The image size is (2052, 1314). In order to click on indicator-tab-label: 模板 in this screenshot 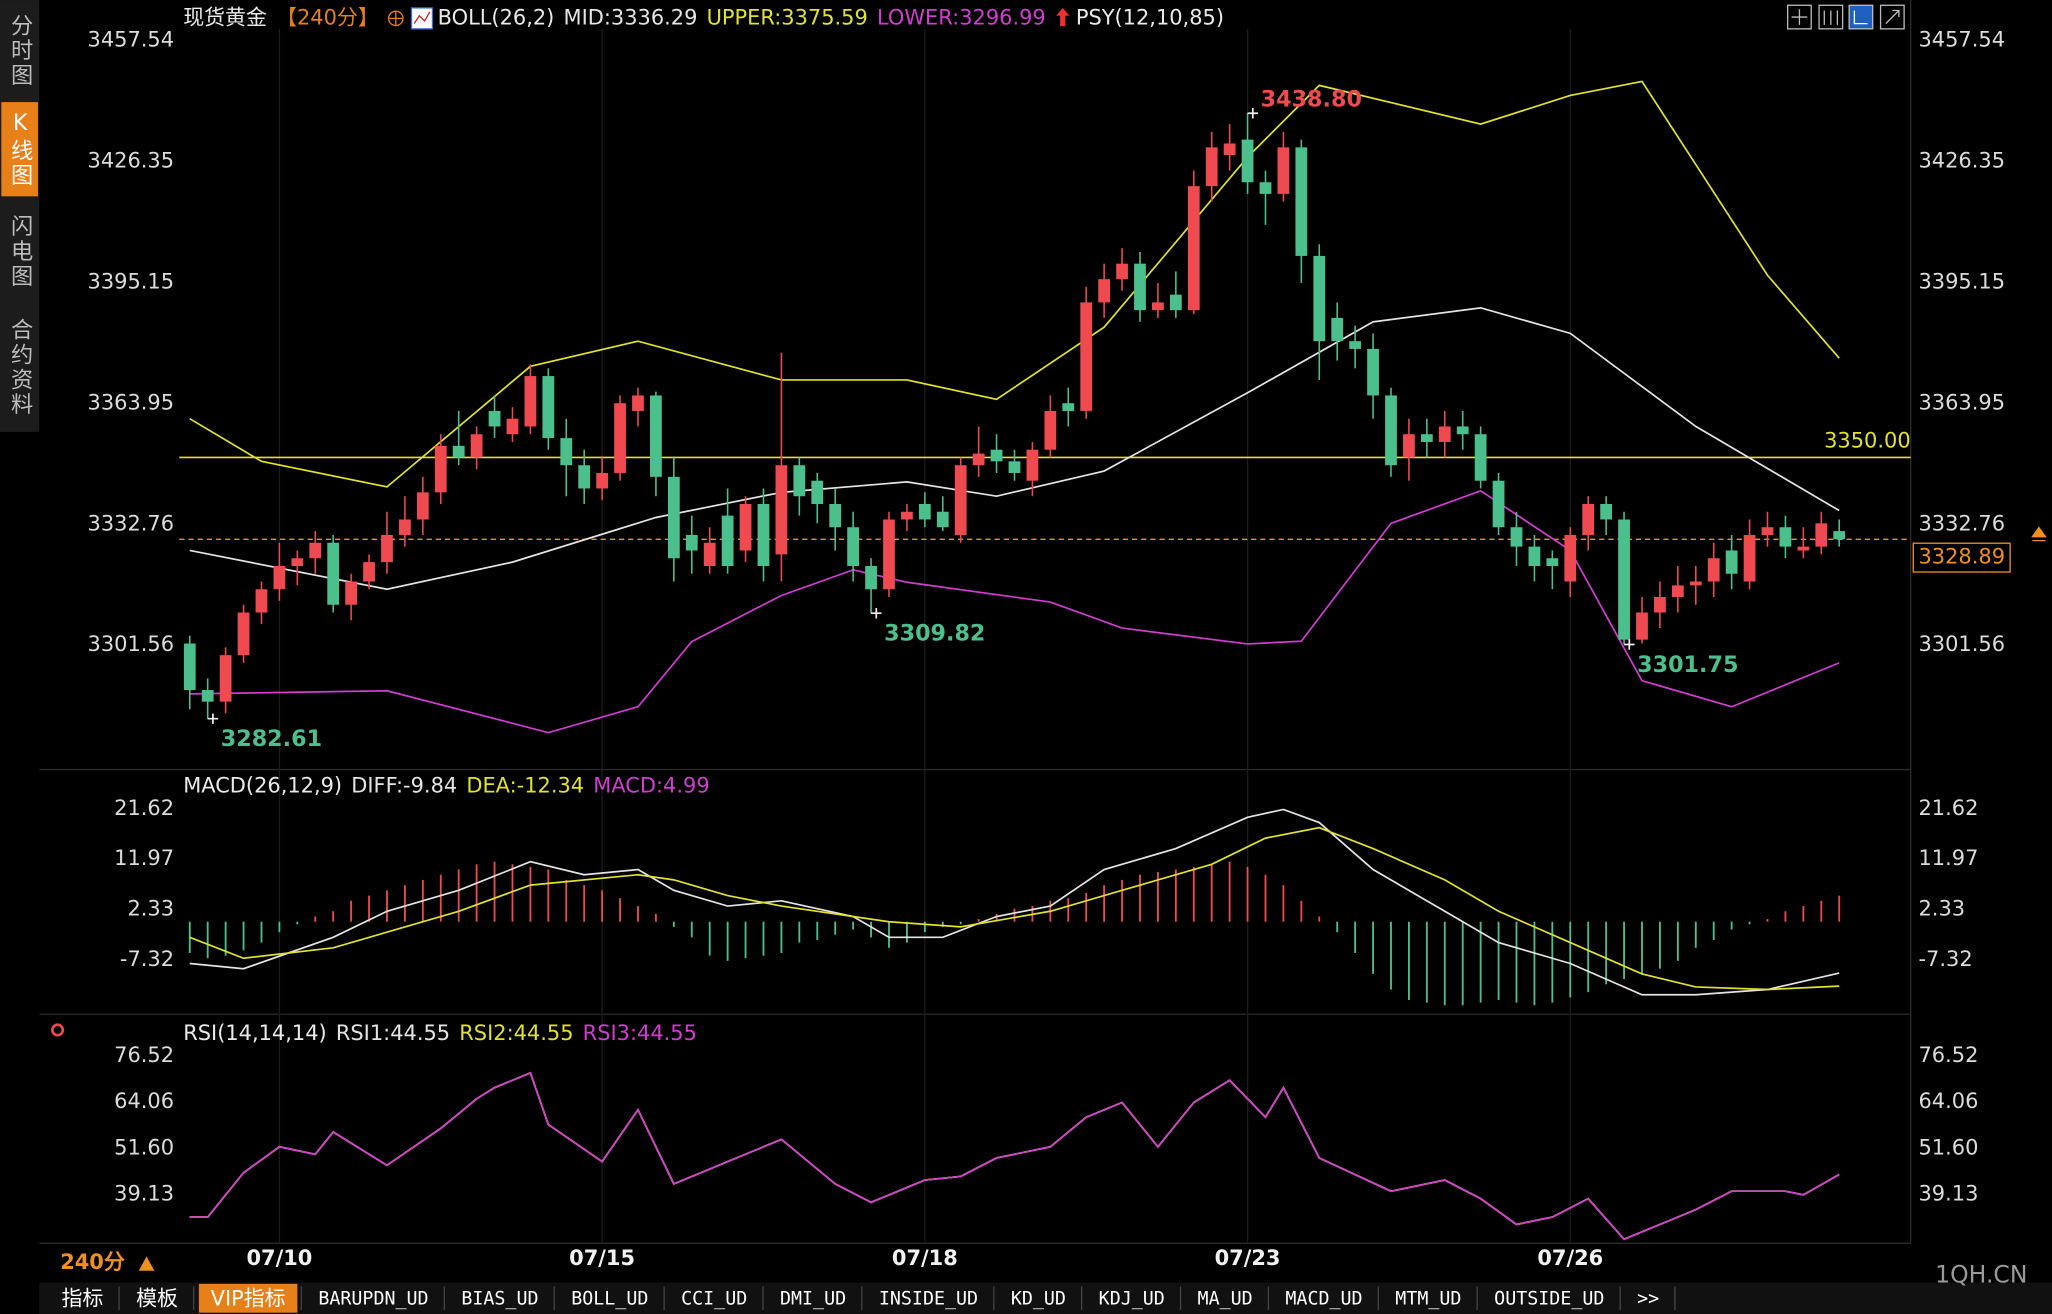, I will do `click(157, 1299)`.